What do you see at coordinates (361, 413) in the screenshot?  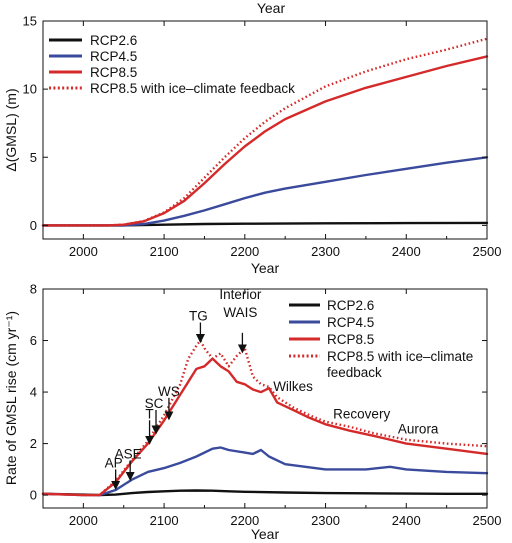 I see `annotation-label: Recovery` at bounding box center [361, 413].